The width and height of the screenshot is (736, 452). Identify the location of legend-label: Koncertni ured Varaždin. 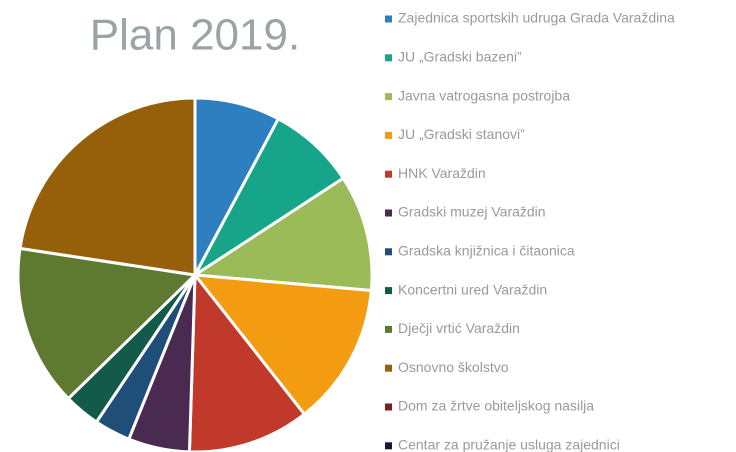
(472, 289).